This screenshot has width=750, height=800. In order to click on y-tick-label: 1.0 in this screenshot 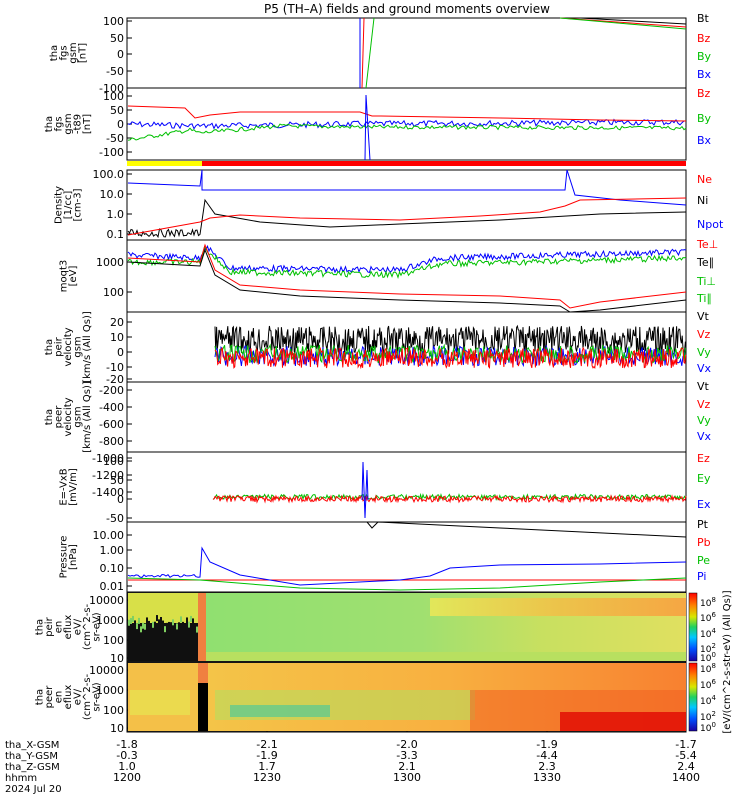, I will do `click(116, 214)`.